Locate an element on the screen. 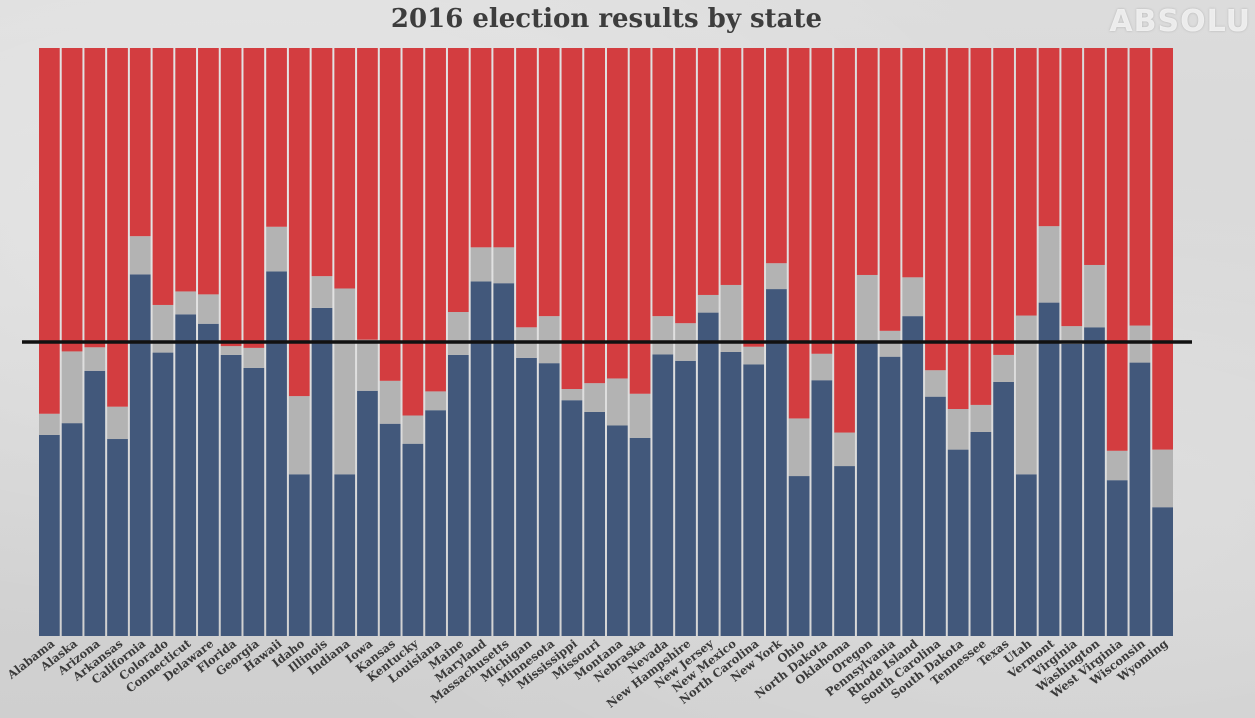  bar-dem-california is located at coordinates (140, 455).